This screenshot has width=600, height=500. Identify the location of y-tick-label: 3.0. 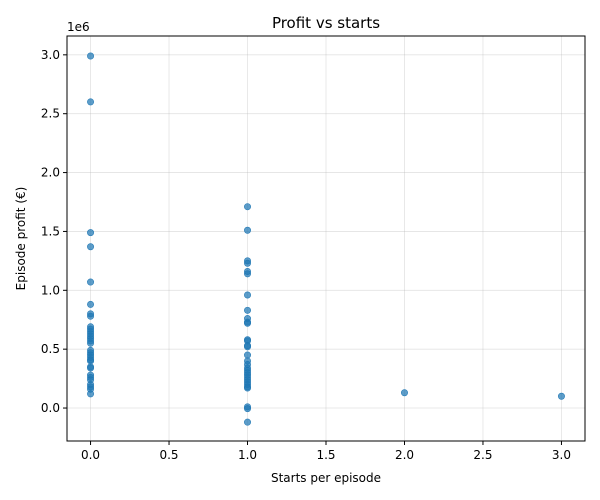
(50, 55).